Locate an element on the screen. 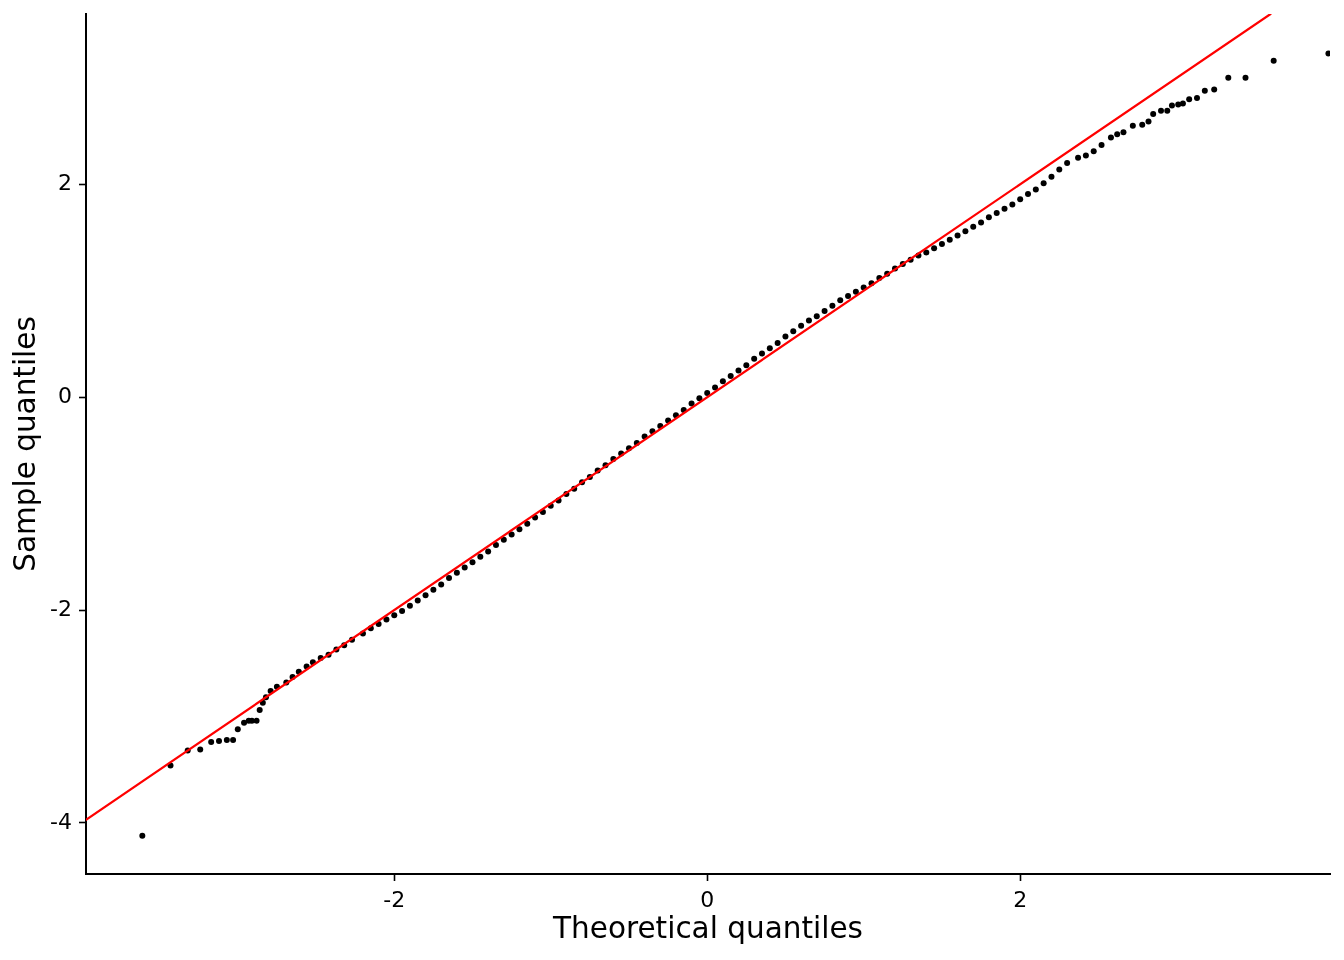 The width and height of the screenshot is (1344, 960). y-axis-title: Sample quantiles is located at coordinates (25, 444).